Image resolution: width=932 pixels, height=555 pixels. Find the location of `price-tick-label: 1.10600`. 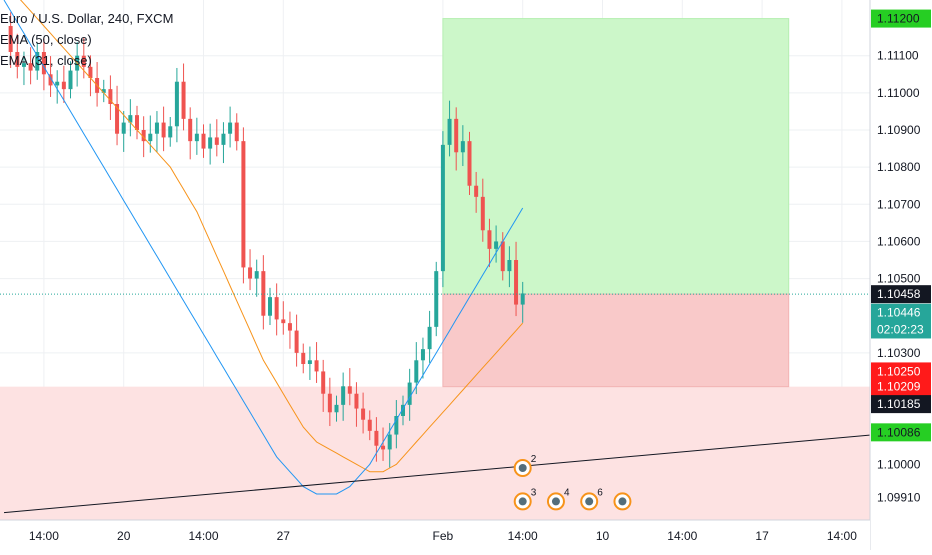

price-tick-label: 1.10600 is located at coordinates (899, 241).